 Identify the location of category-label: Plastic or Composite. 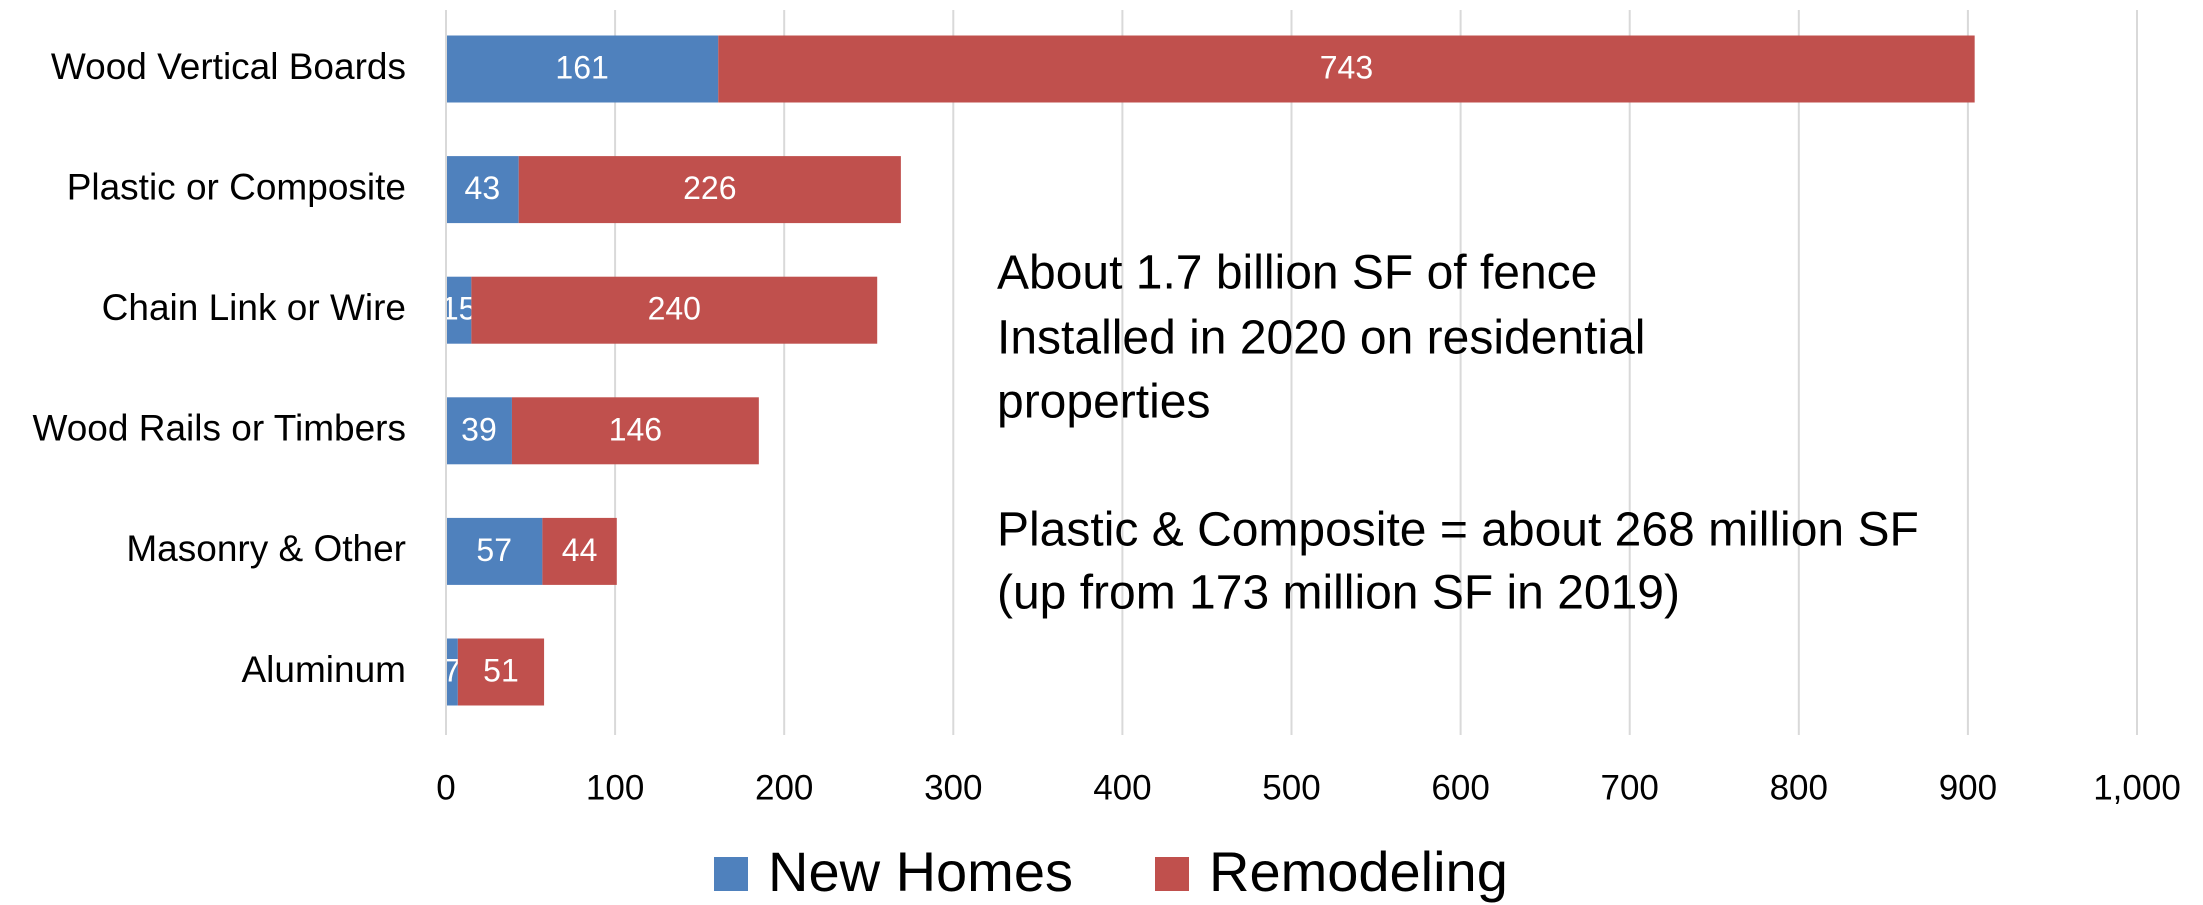
(236, 186).